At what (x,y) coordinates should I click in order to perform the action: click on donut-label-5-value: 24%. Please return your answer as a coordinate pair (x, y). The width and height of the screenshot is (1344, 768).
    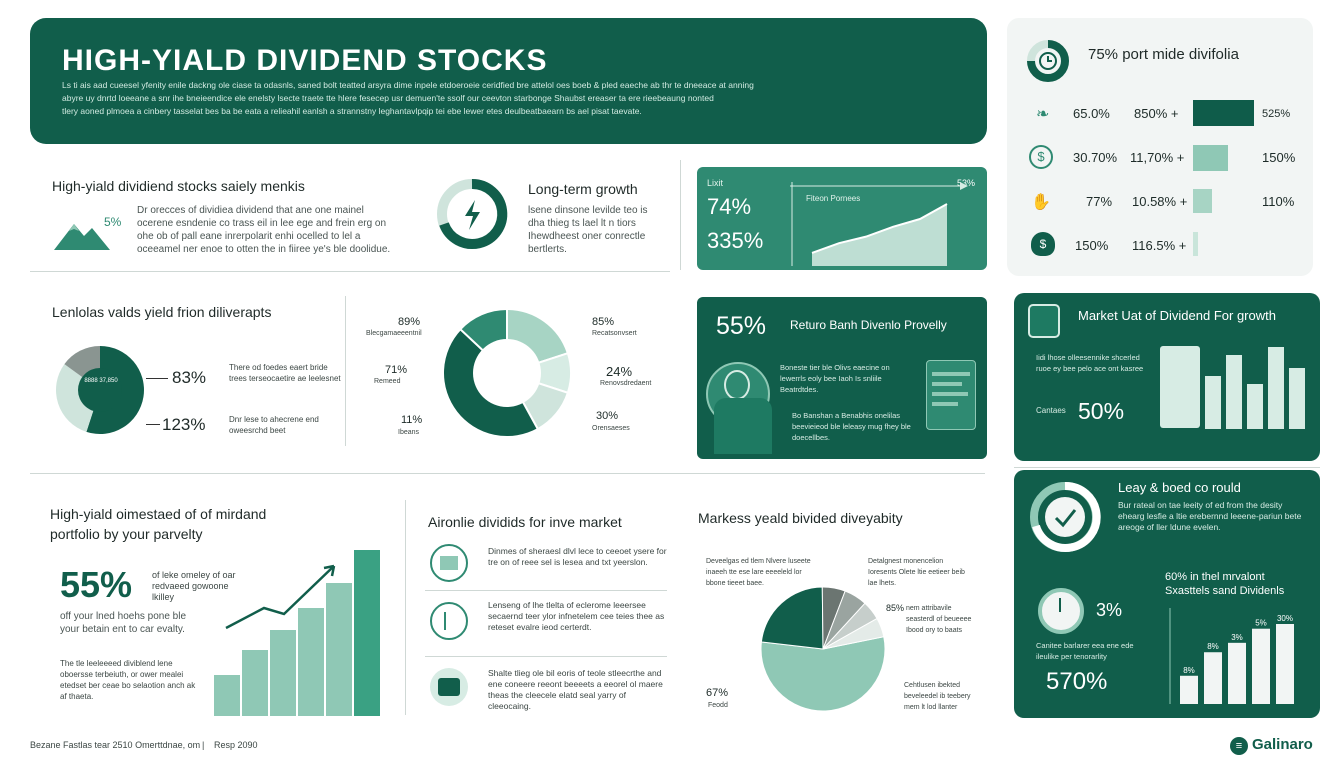
    Looking at the image, I should click on (619, 371).